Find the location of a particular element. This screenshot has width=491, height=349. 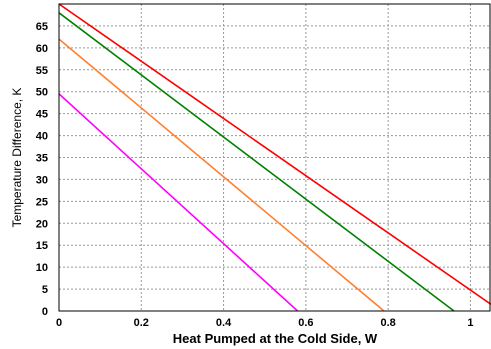

x-axis-label: Heat Pumped at the Cold Side, W is located at coordinates (275, 338).